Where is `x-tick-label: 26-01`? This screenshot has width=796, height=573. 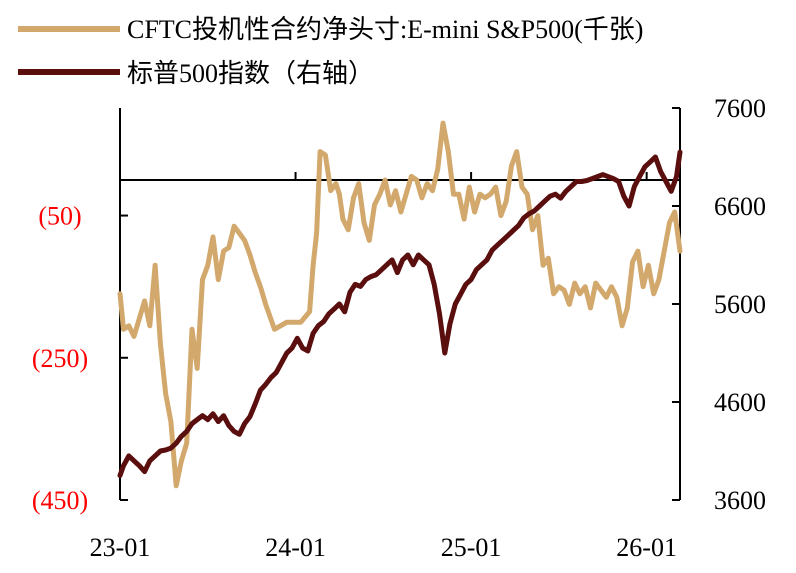 x-tick-label: 26-01 is located at coordinates (646, 547).